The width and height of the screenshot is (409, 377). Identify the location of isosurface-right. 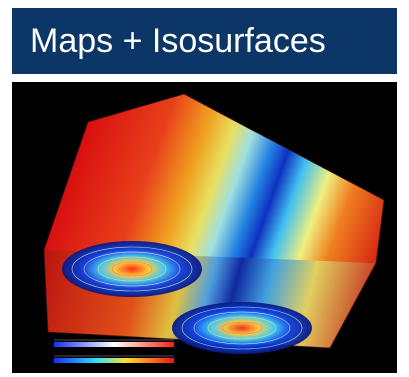
(242, 328).